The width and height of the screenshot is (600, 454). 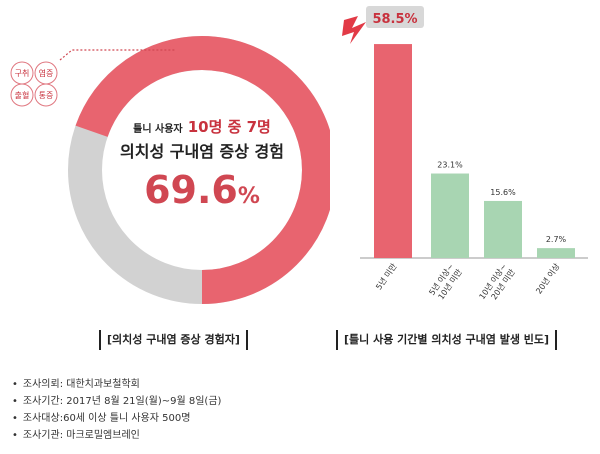 I want to click on symptom-label: 구취, so click(x=22, y=73).